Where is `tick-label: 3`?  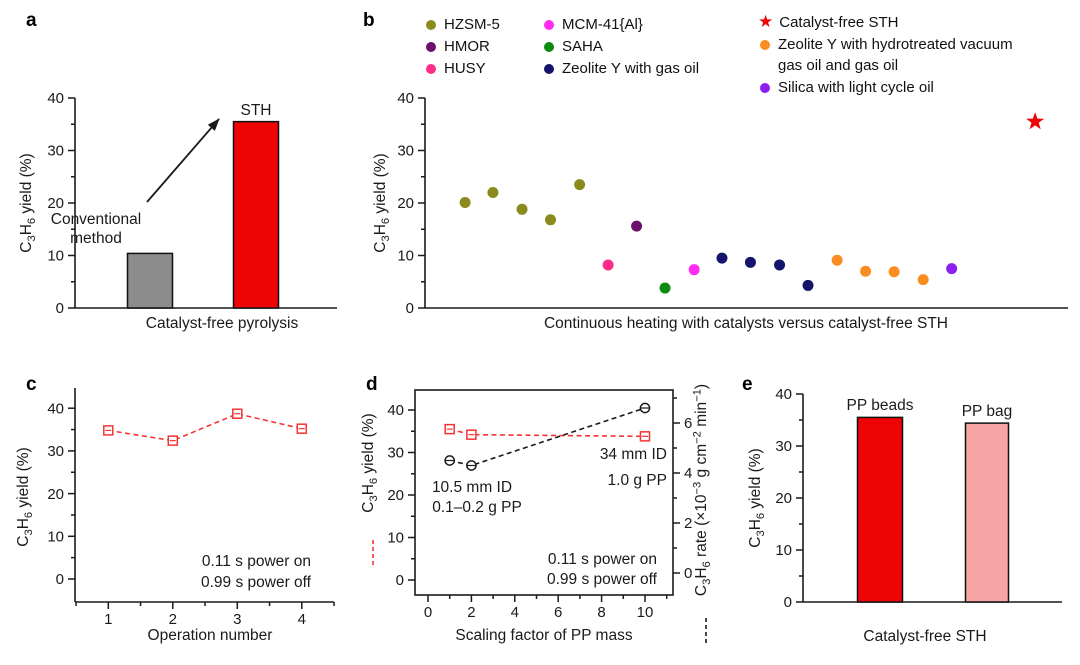
tick-label: 3 is located at coordinates (237, 619).